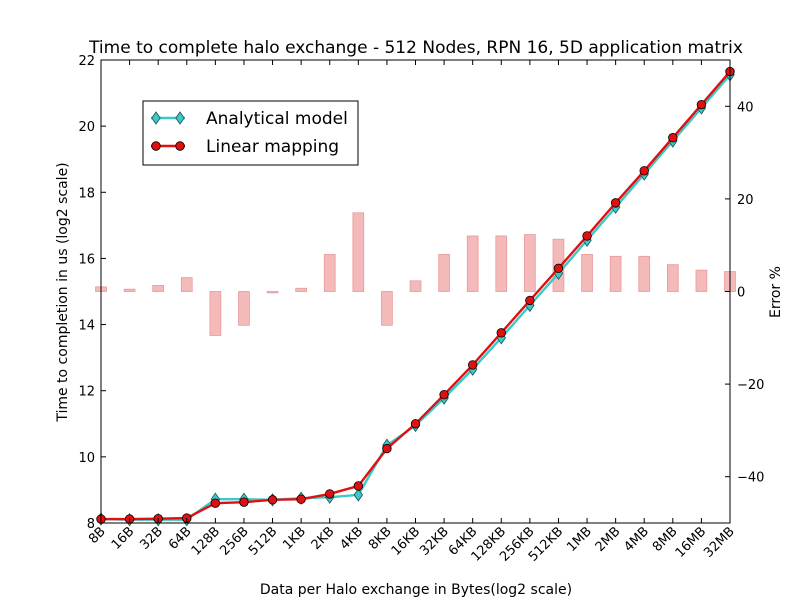 The width and height of the screenshot is (812, 612). What do you see at coordinates (86, 326) in the screenshot?
I see `y-tick-label: 14` at bounding box center [86, 326].